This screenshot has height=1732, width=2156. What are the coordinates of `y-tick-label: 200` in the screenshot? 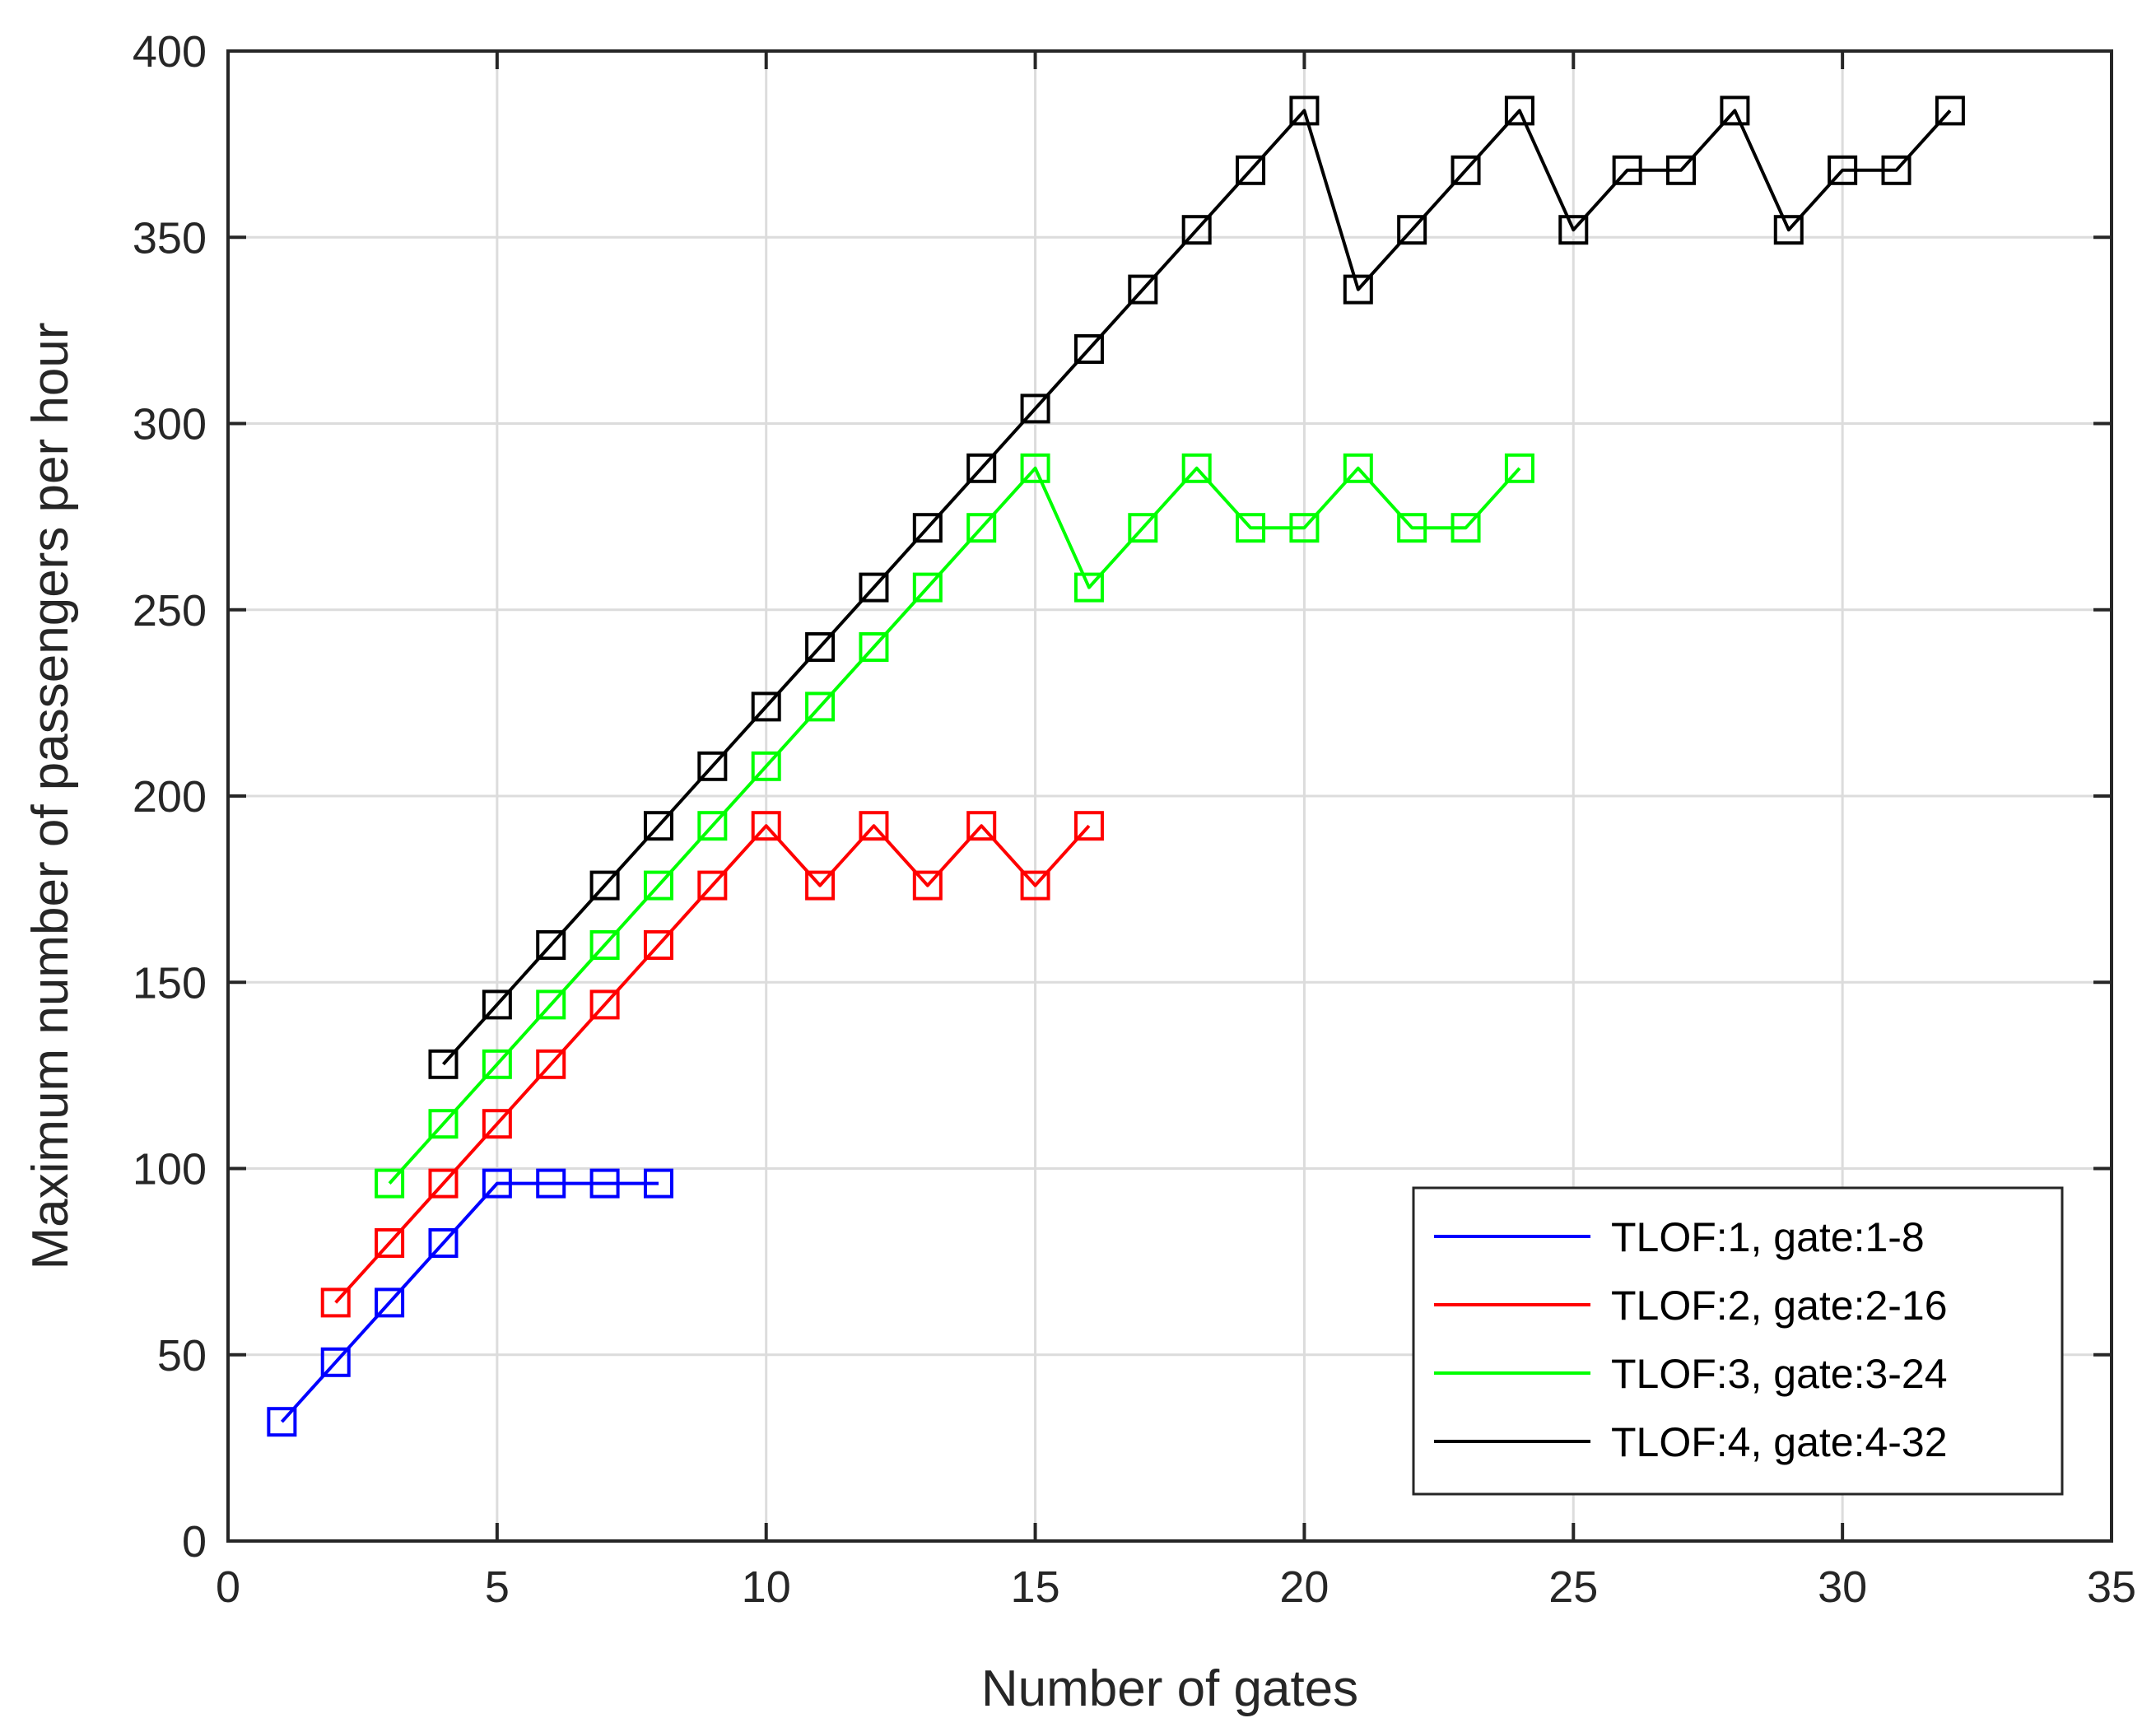 It's located at (170, 797).